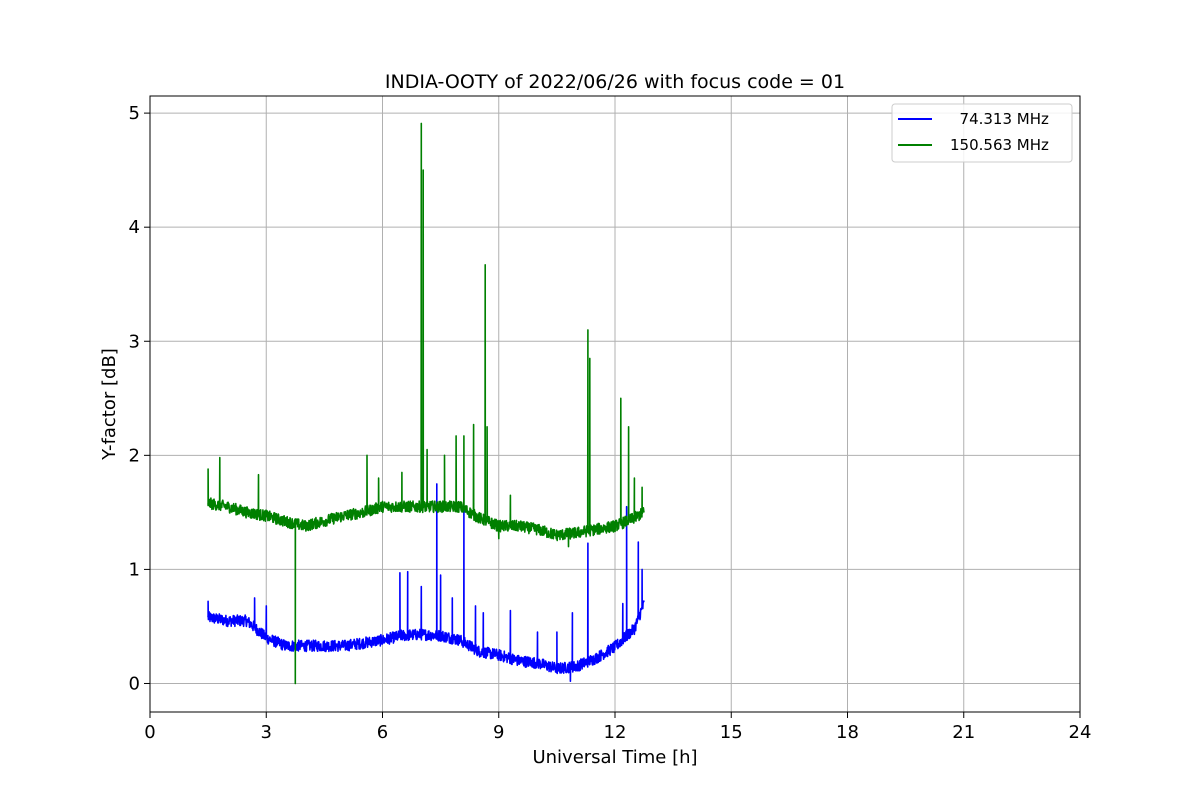 This screenshot has height=800, width=1200. Describe the element at coordinates (134, 455) in the screenshot. I see `y-tick-label: 2` at that location.